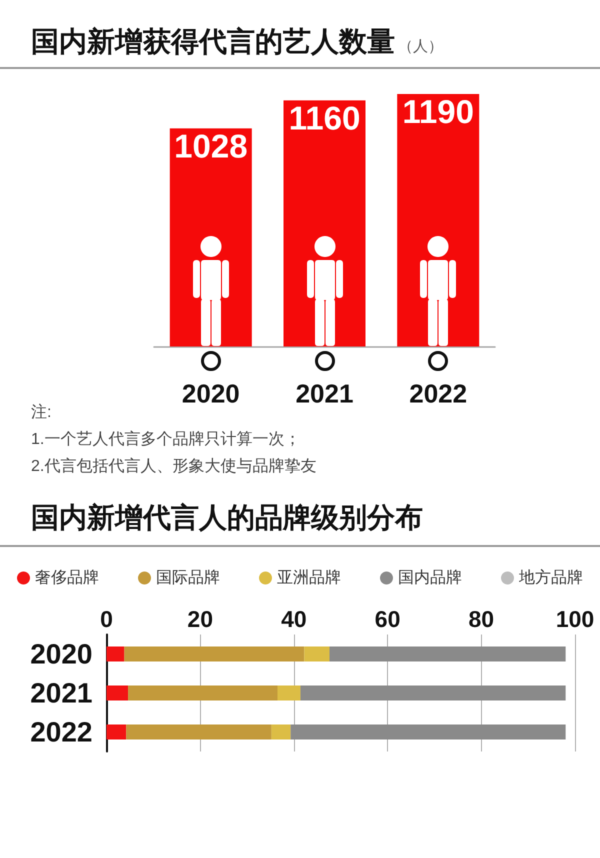  I want to click on legend-label: 国内品牌, so click(430, 577).